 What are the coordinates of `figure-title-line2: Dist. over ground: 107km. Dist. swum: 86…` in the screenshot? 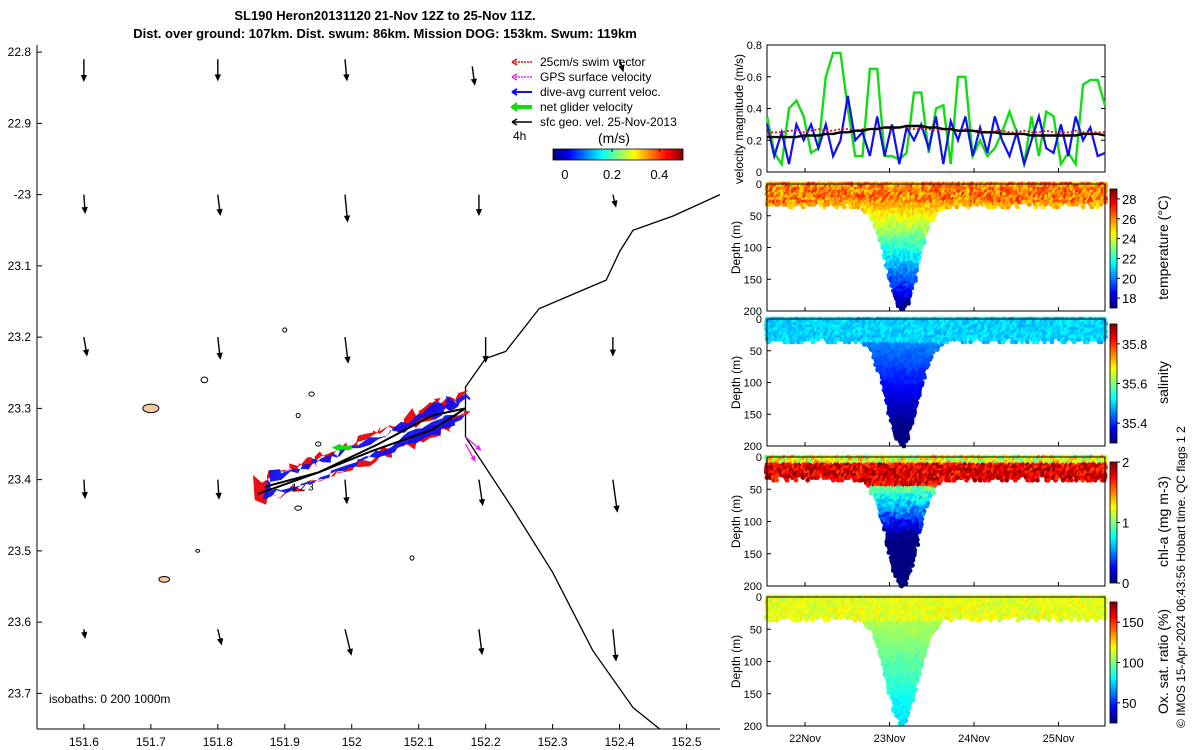 It's located at (385, 33).